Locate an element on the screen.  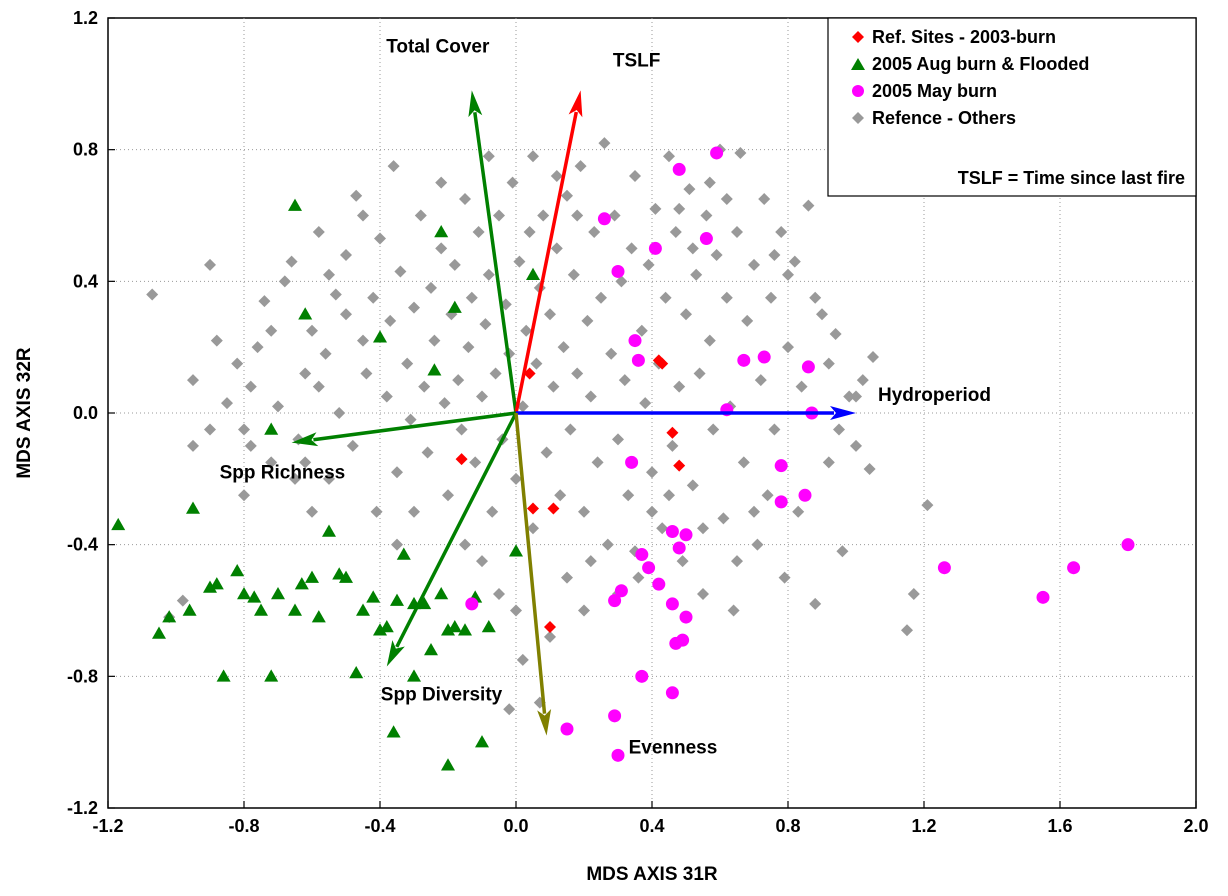
x-tick-label: 0.8 is located at coordinates (787, 826).